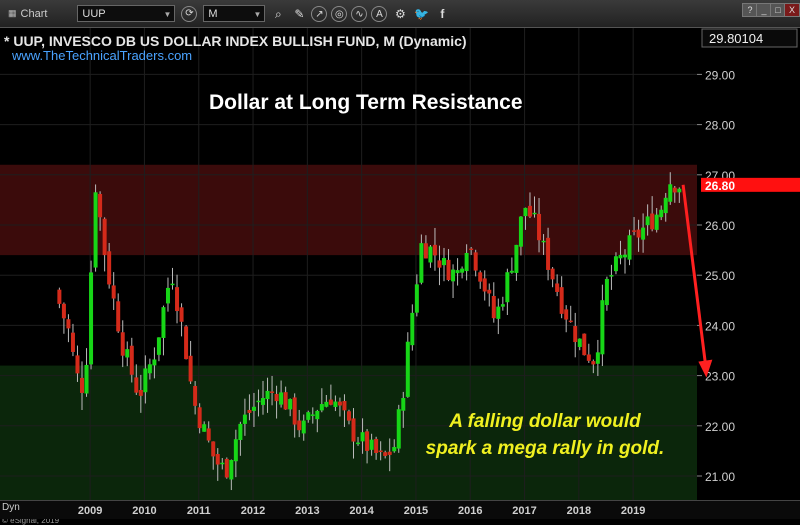 Image resolution: width=800 pixels, height=525 pixels. Describe the element at coordinates (339, 13) in the screenshot. I see `target-icon: ◎` at that location.